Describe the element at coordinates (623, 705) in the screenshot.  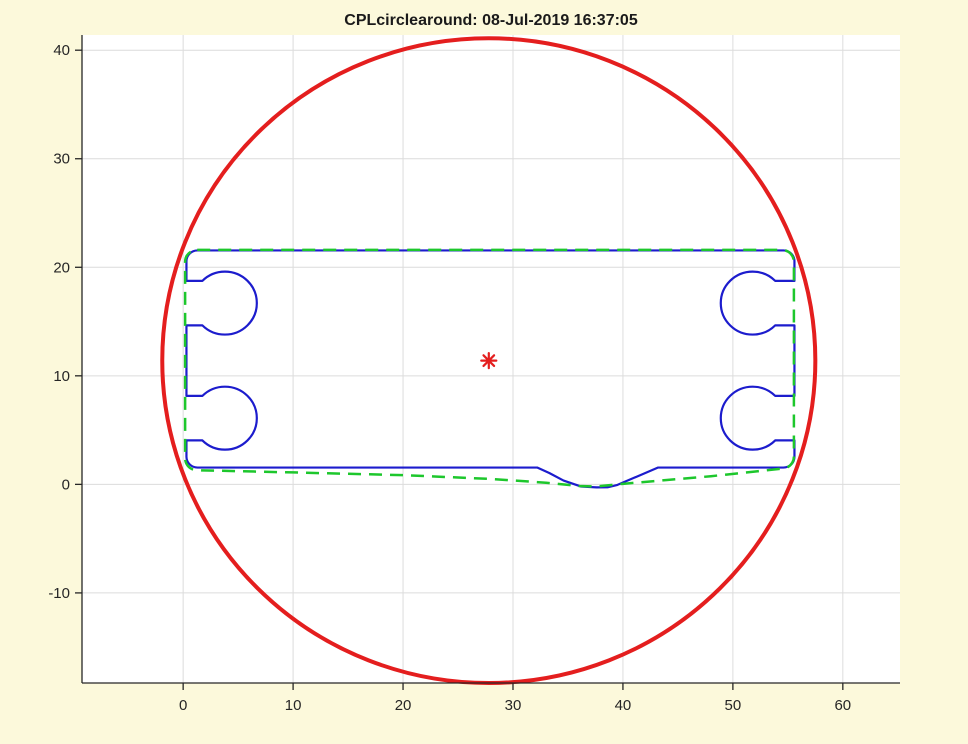
I see `x-tick-label: 40` at that location.